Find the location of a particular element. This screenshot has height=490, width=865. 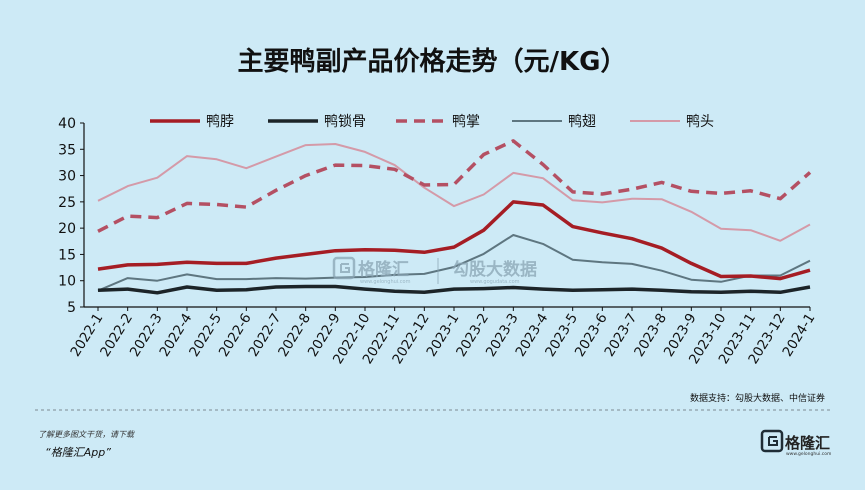

legend-label-0: 鸭脖 is located at coordinates (220, 122).